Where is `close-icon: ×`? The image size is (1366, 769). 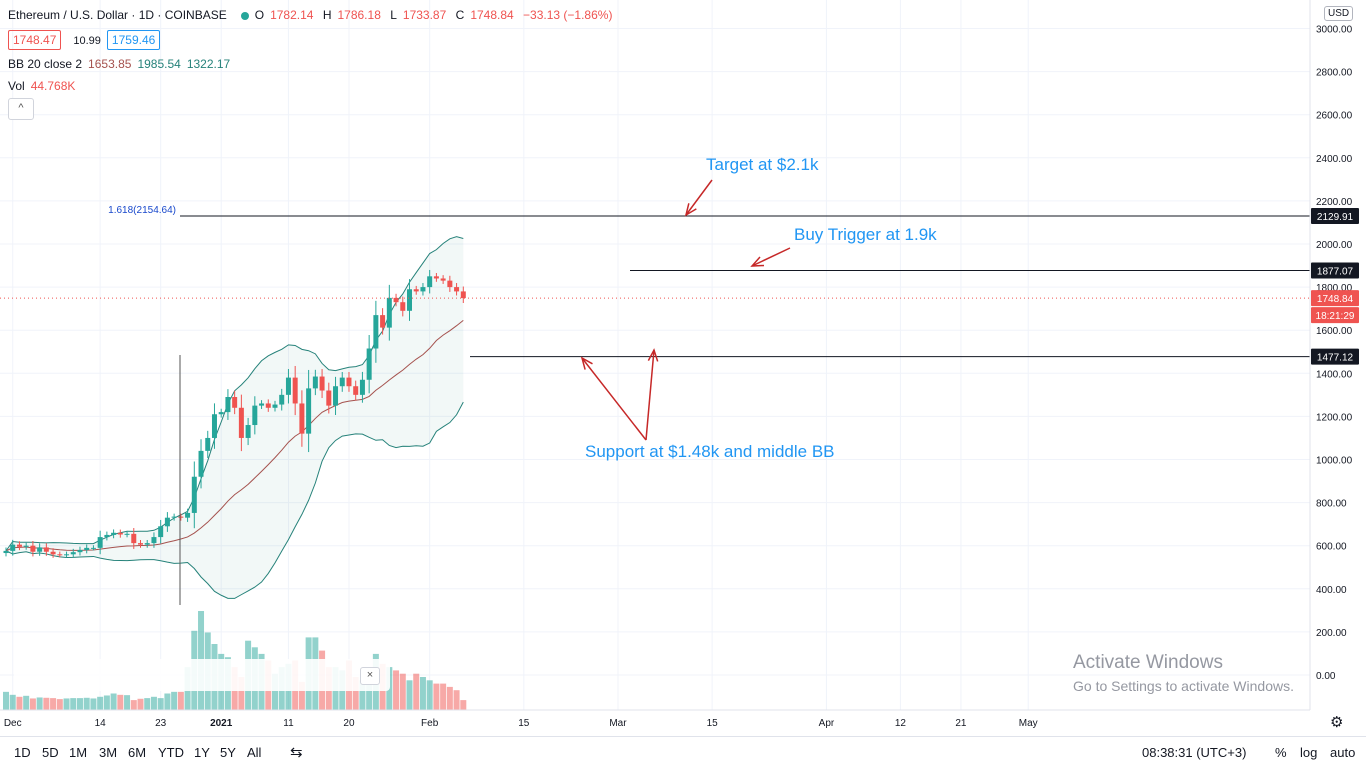 close-icon: × is located at coordinates (370, 676).